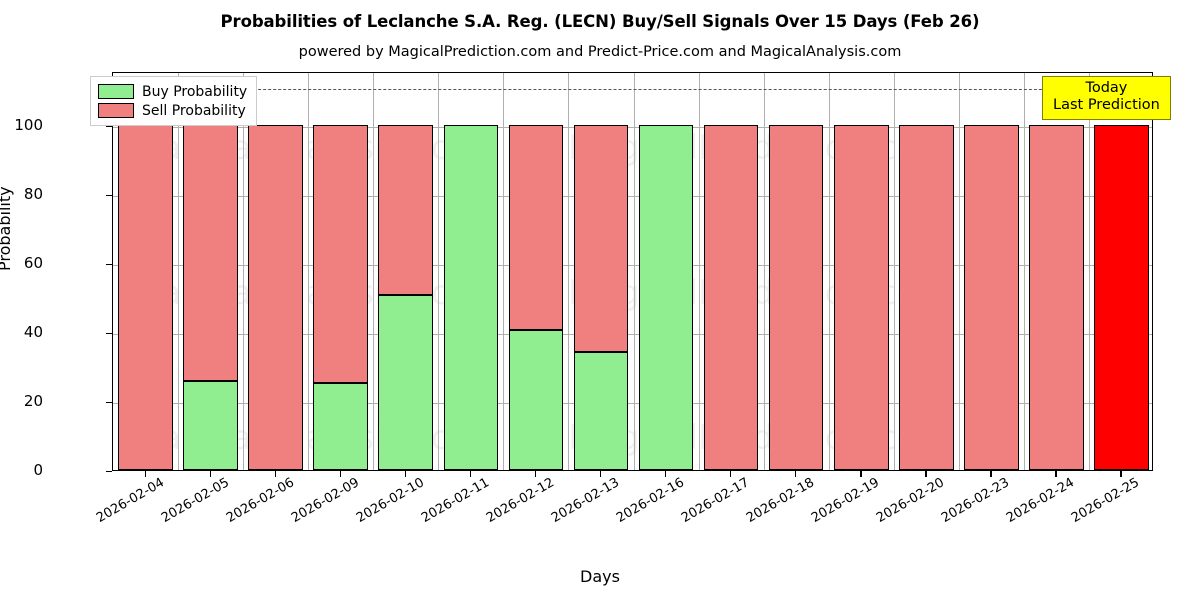  Describe the element at coordinates (1041, 500) in the screenshot. I see `x-tick-label: 2026-02-24` at that location.